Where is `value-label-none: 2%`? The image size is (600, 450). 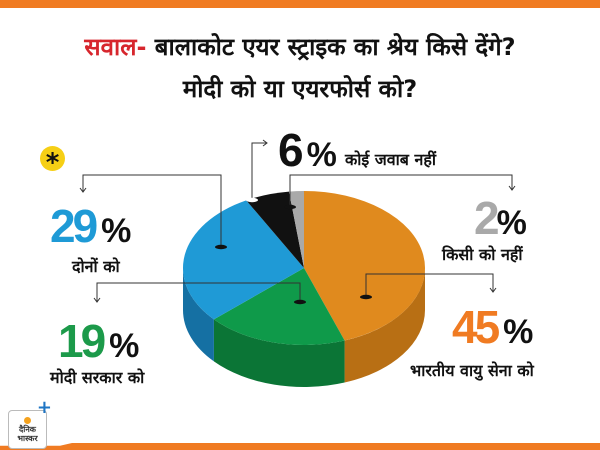
value-label-none: 2% is located at coordinates (500, 218).